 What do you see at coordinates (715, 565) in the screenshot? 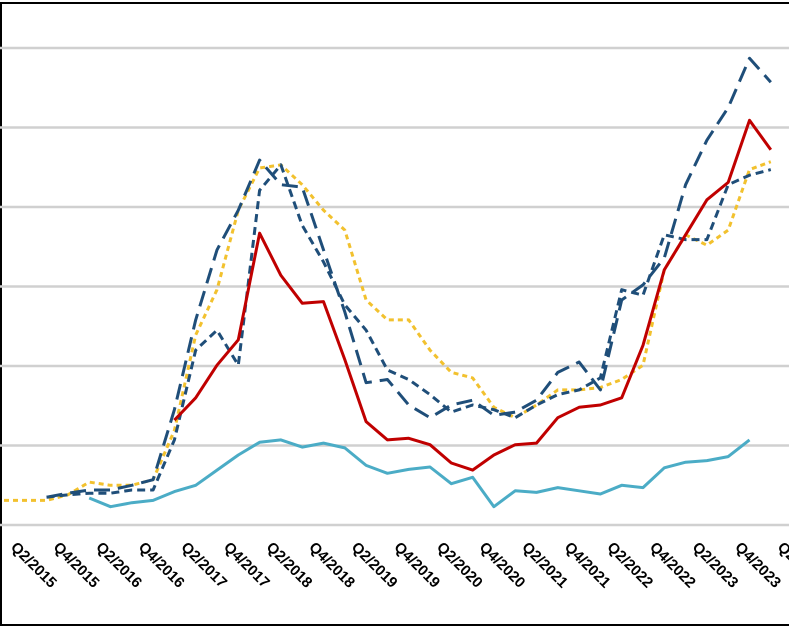
I see `x-tick-label: Q2/2023` at bounding box center [715, 565].